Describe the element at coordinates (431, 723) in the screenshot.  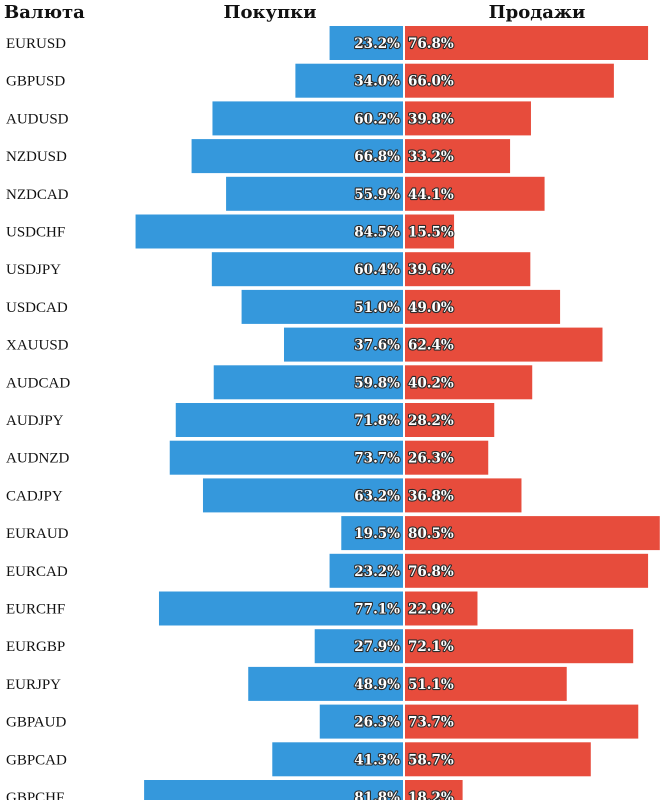
I see `sell-value-label: 73.7%` at that location.